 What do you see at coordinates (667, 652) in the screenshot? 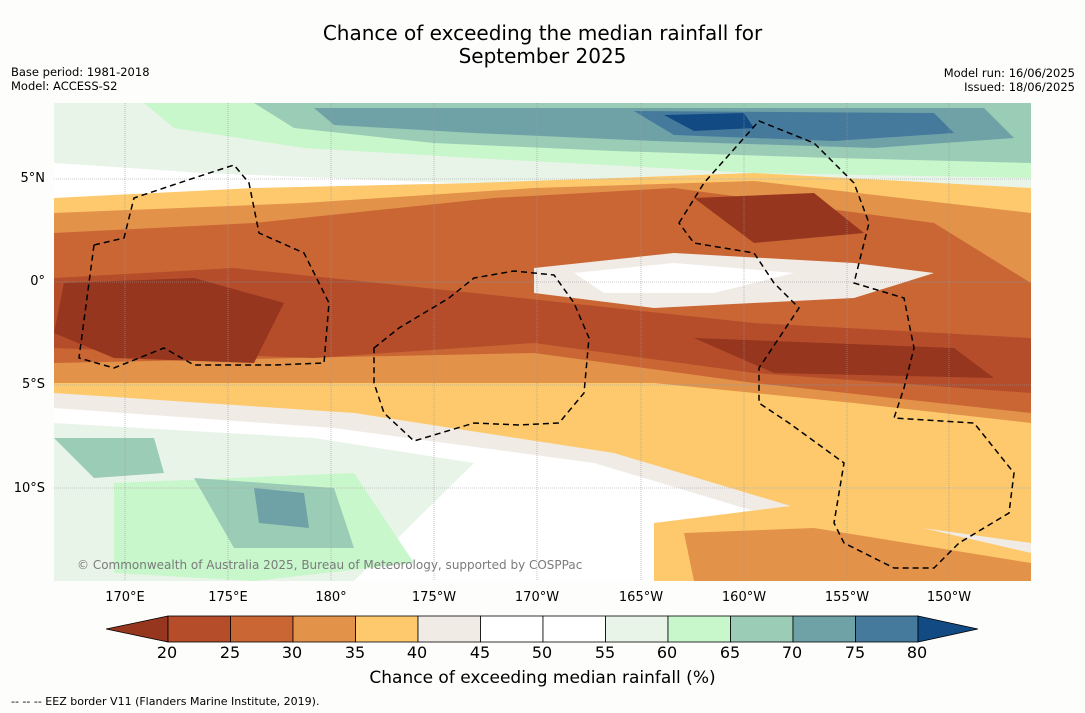
I see `colorbar-label-60: 60` at bounding box center [667, 652].